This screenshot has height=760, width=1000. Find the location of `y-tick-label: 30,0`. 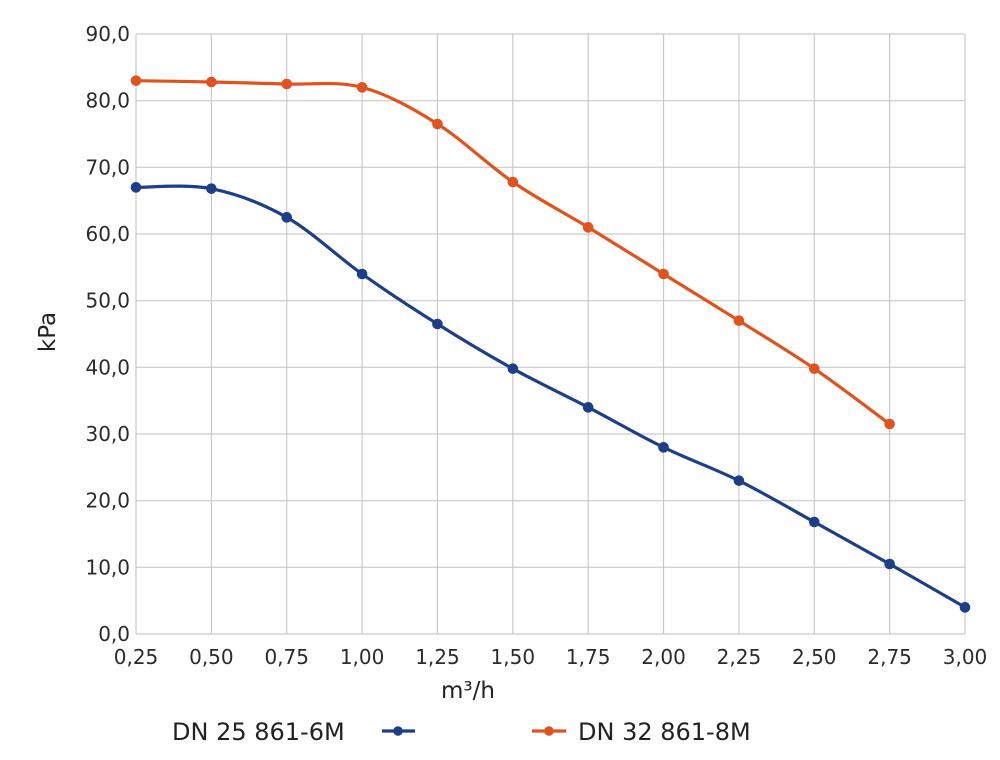

y-tick-label: 30,0 is located at coordinates (107, 434).